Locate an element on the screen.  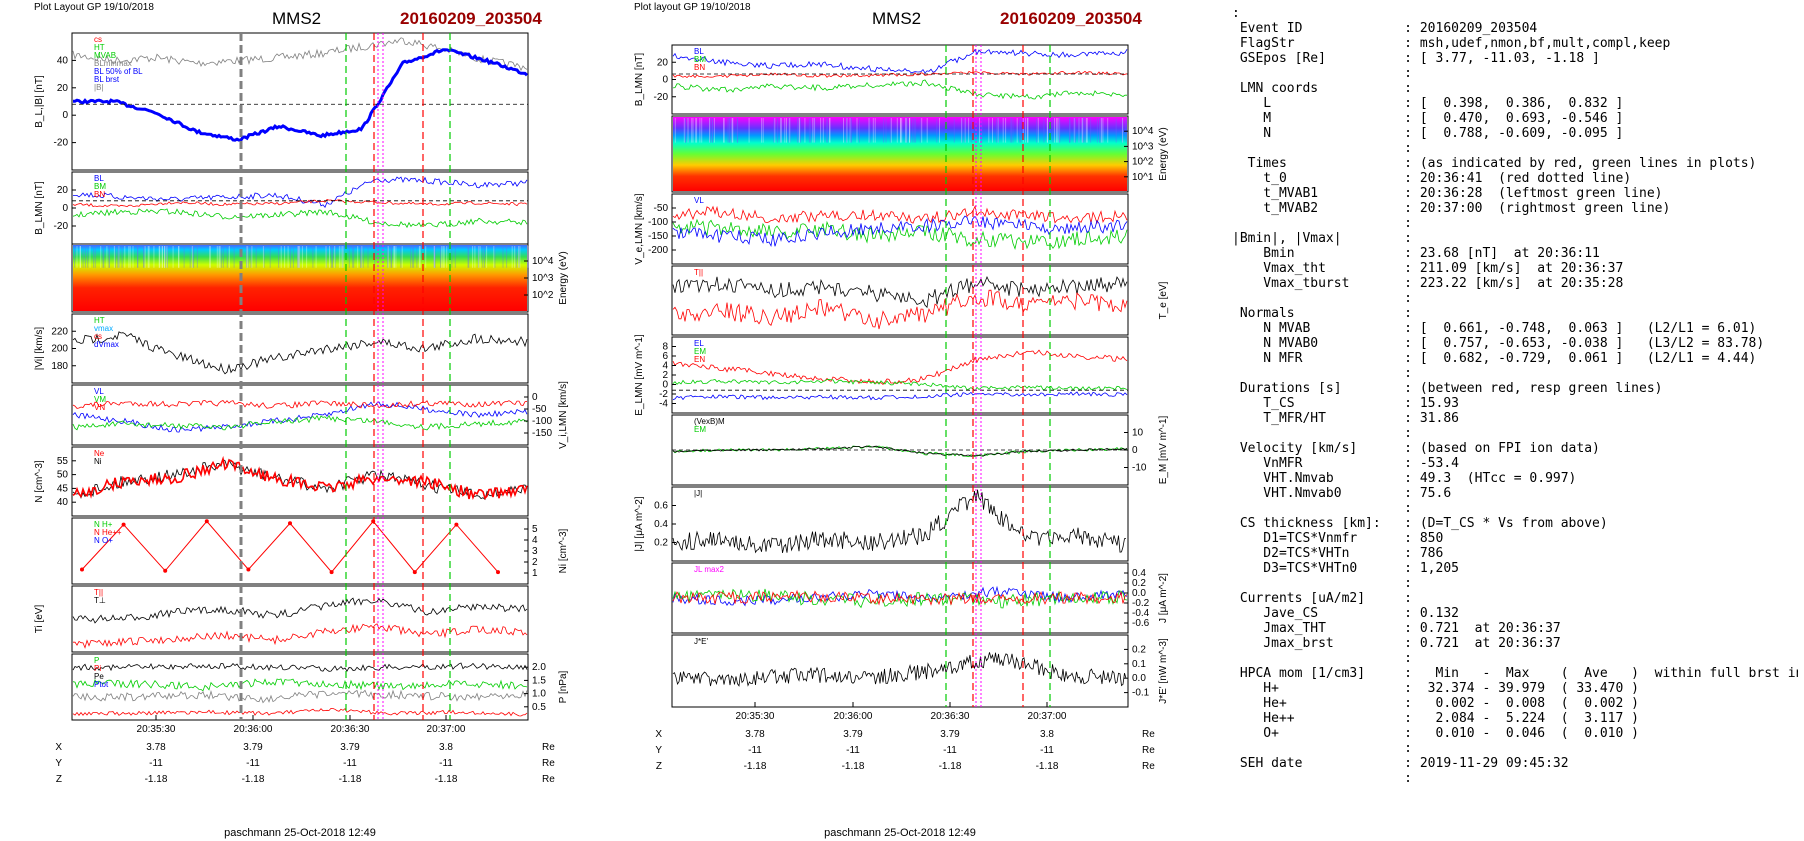
y-tick-label: 0.1 is located at coordinates (1139, 664).